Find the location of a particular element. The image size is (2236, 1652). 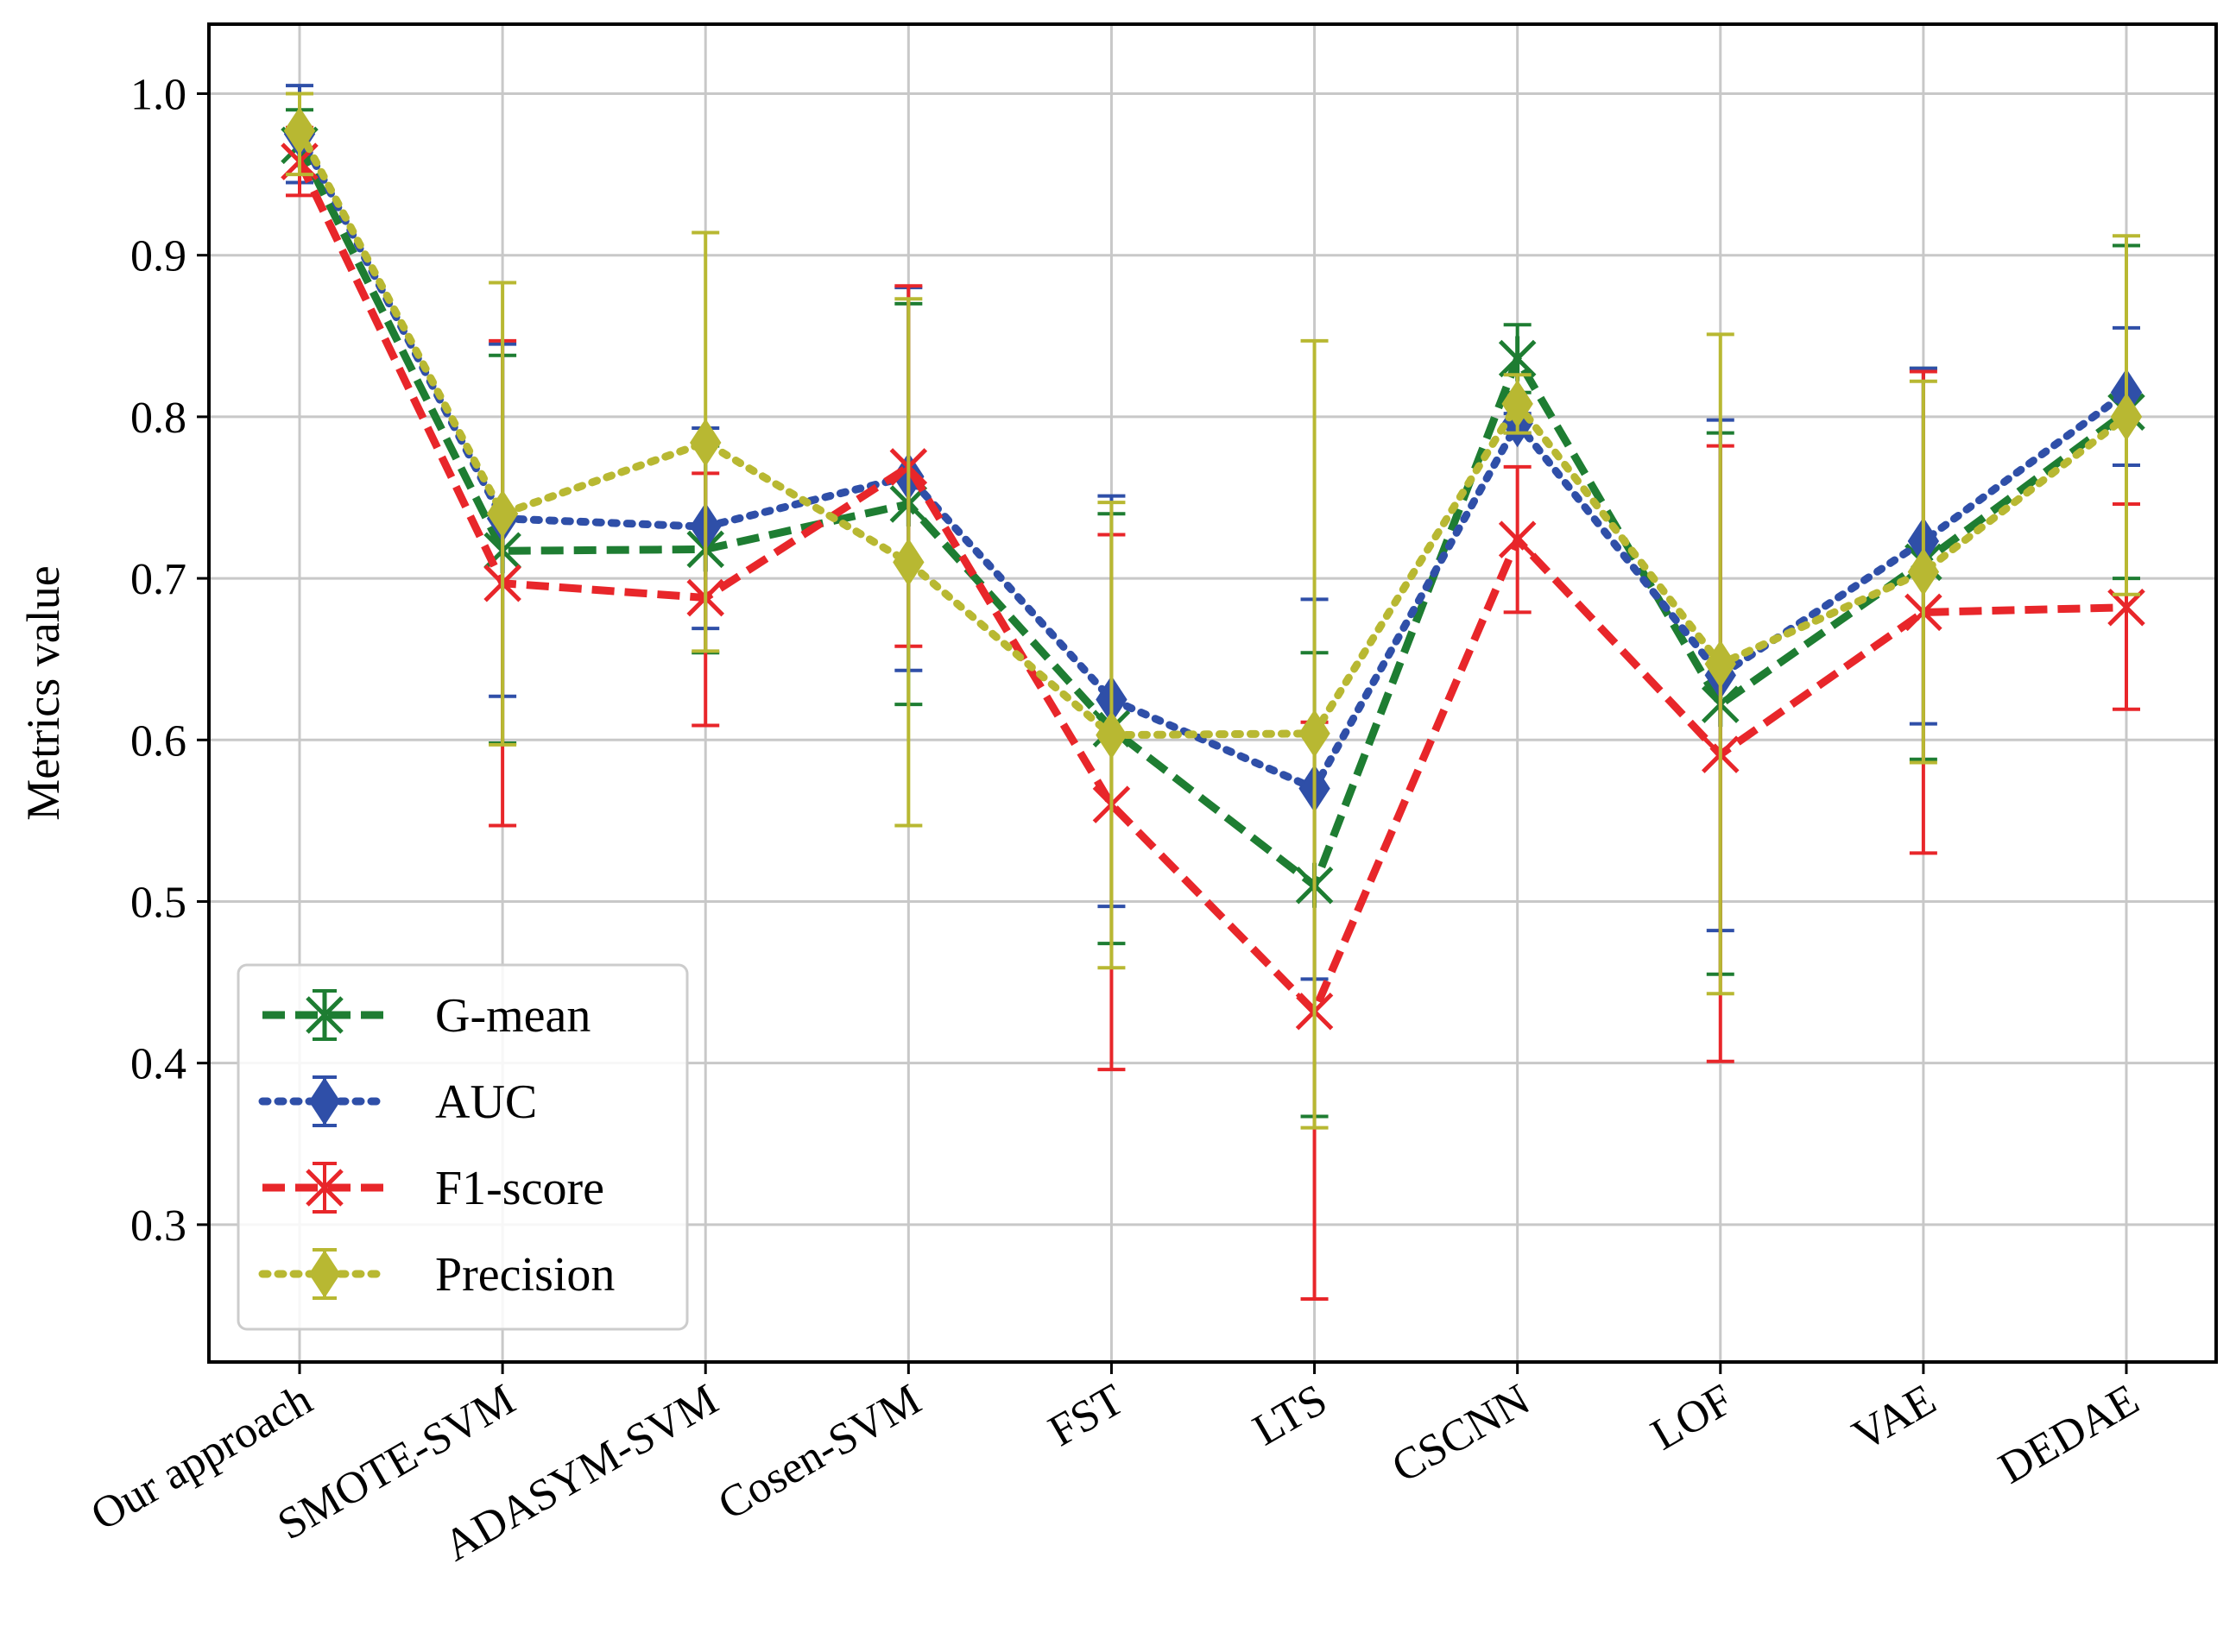

y-tick-label: 0.9 is located at coordinates (158, 256).